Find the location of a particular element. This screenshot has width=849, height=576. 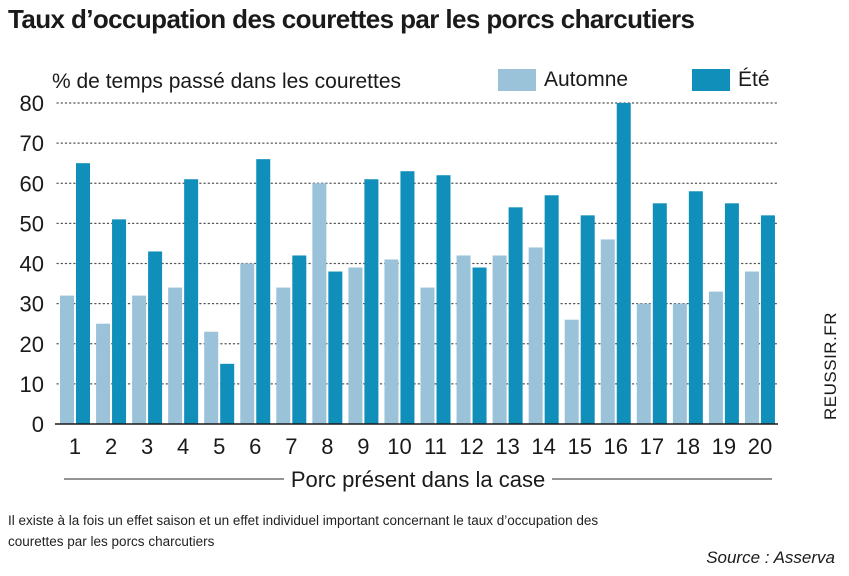

x-tick-label-14: 14 is located at coordinates (543, 446).